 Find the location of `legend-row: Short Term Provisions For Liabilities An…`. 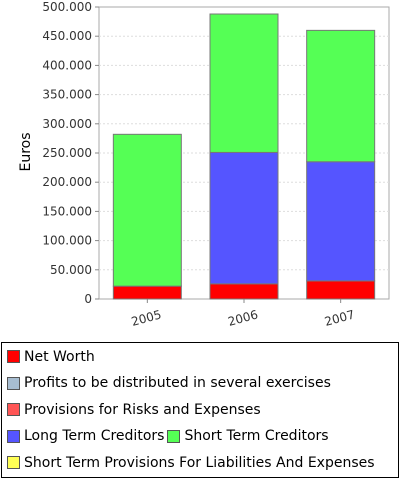

legend-row: Short Term Provisions For Liabilities An… is located at coordinates (192, 464).